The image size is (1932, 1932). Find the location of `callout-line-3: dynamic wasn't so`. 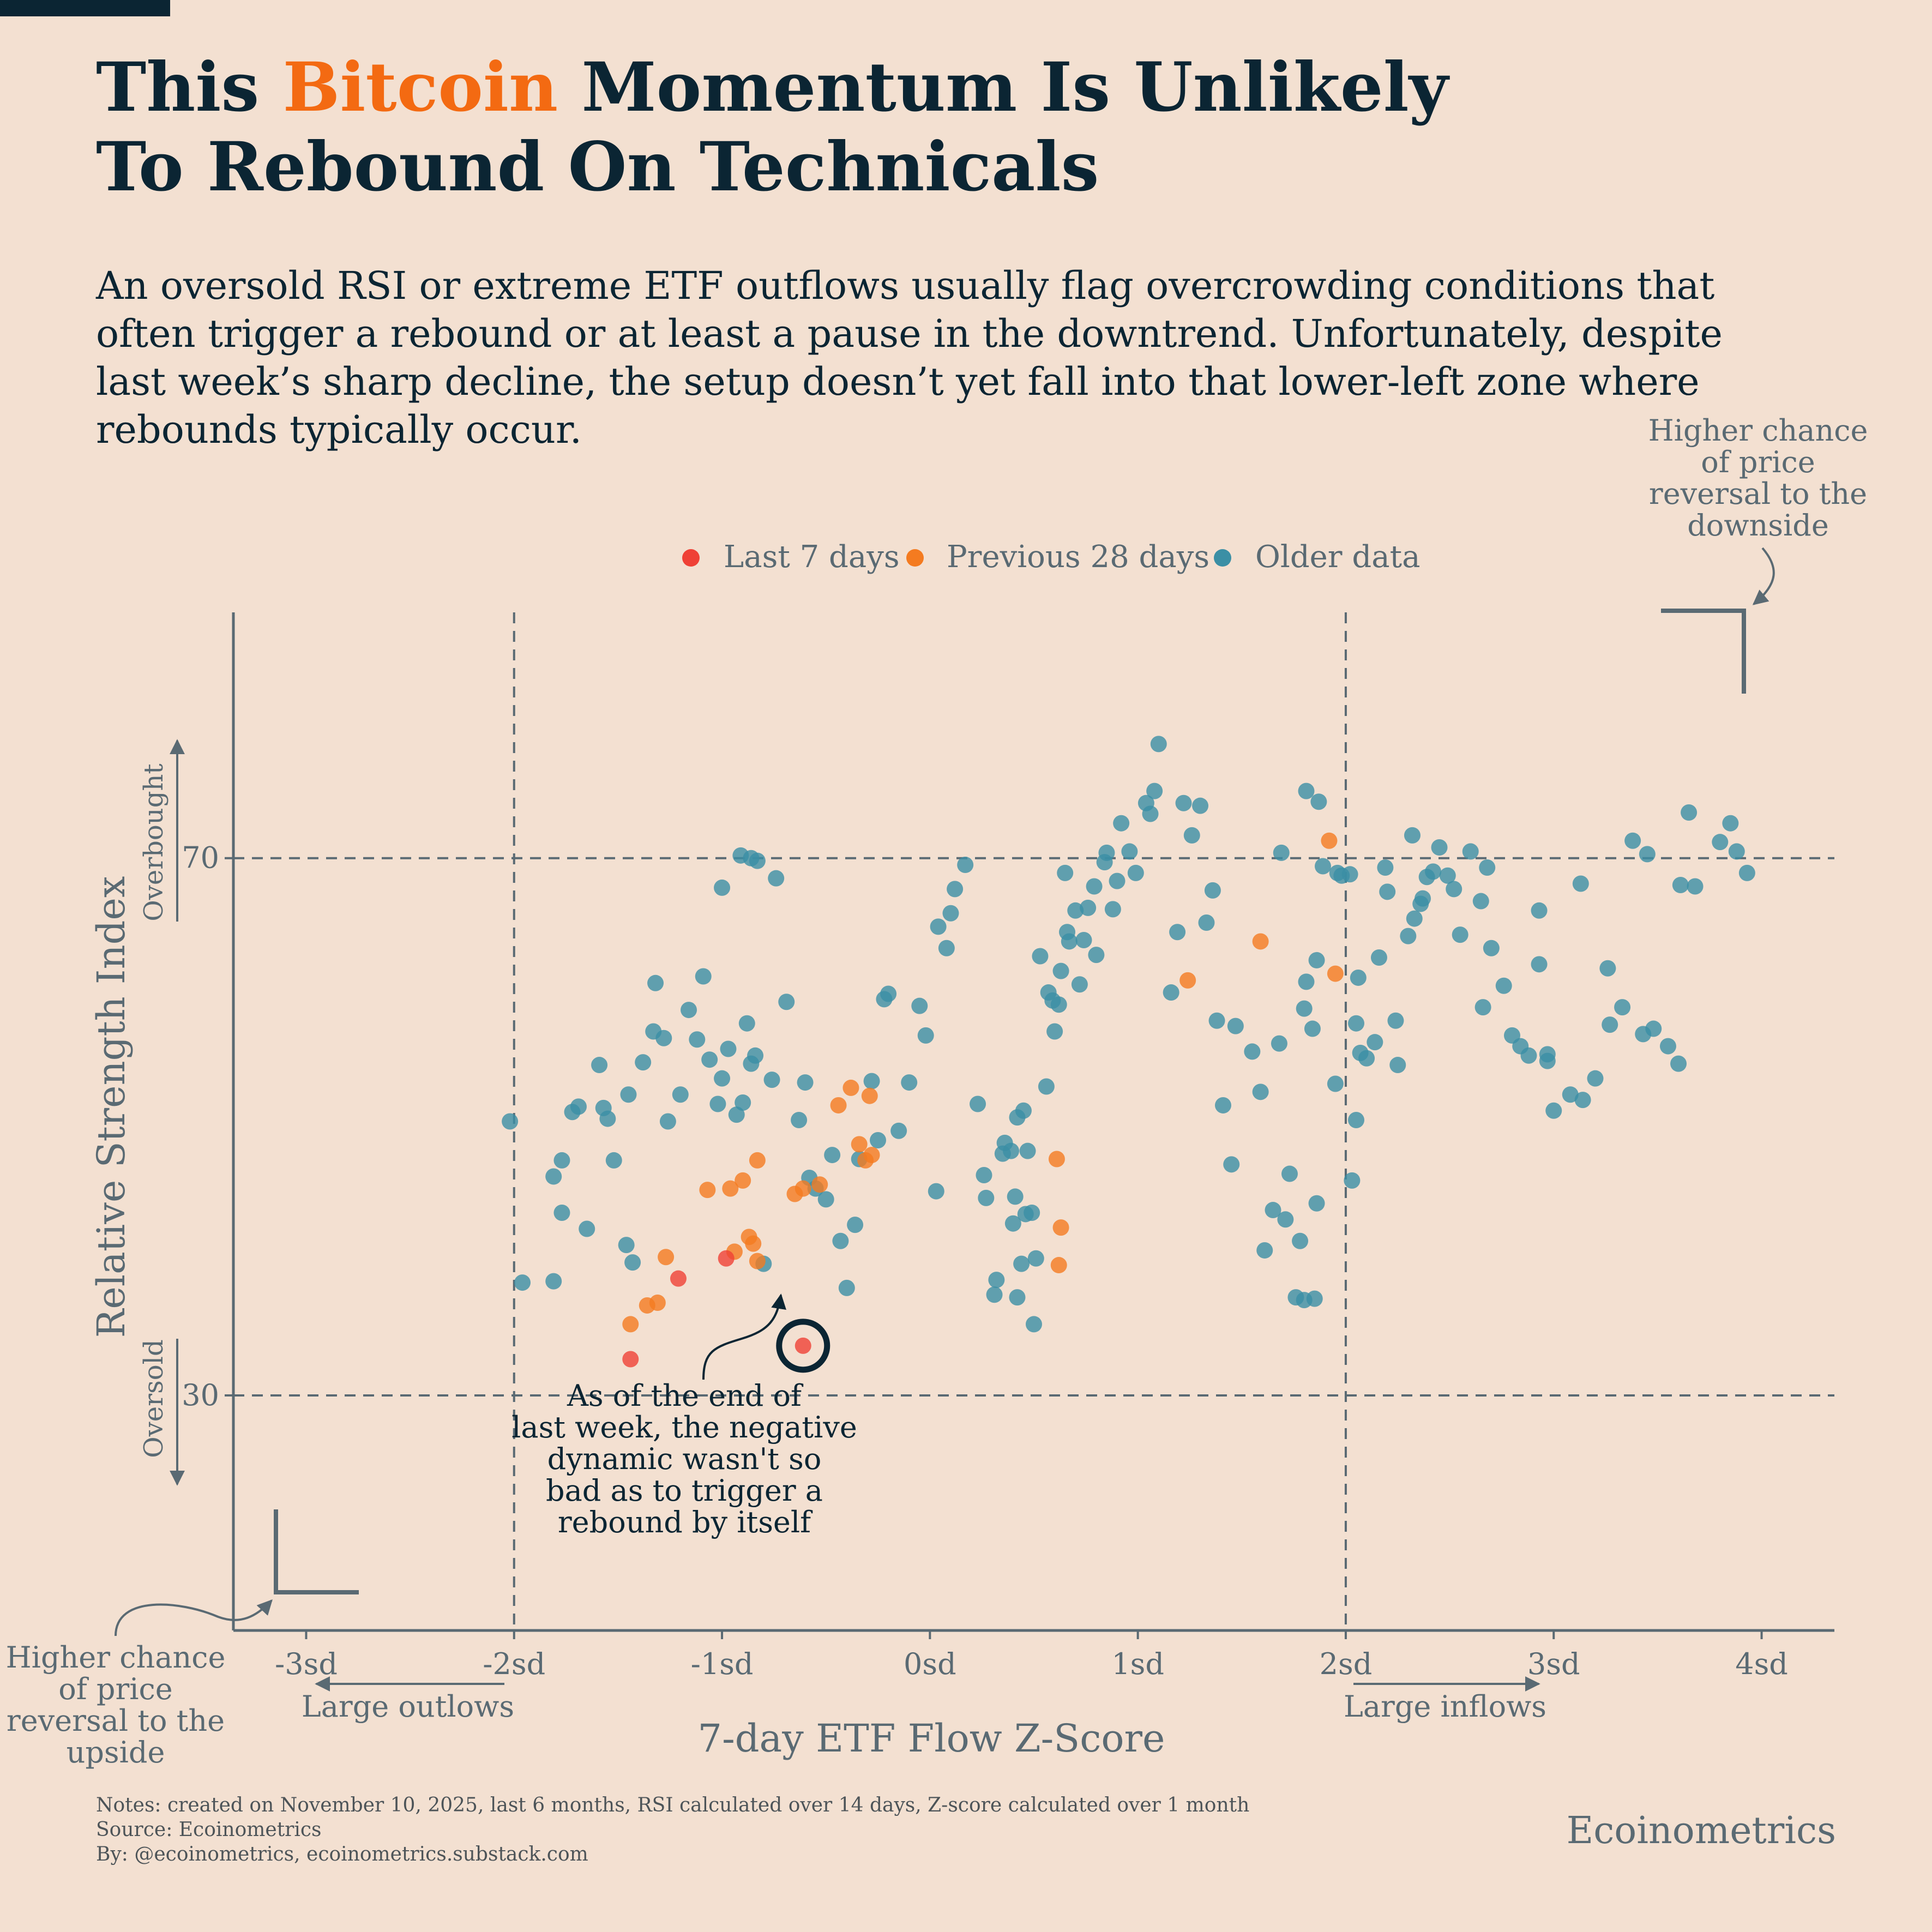

callout-line-3: dynamic wasn't so is located at coordinates (684, 1459).